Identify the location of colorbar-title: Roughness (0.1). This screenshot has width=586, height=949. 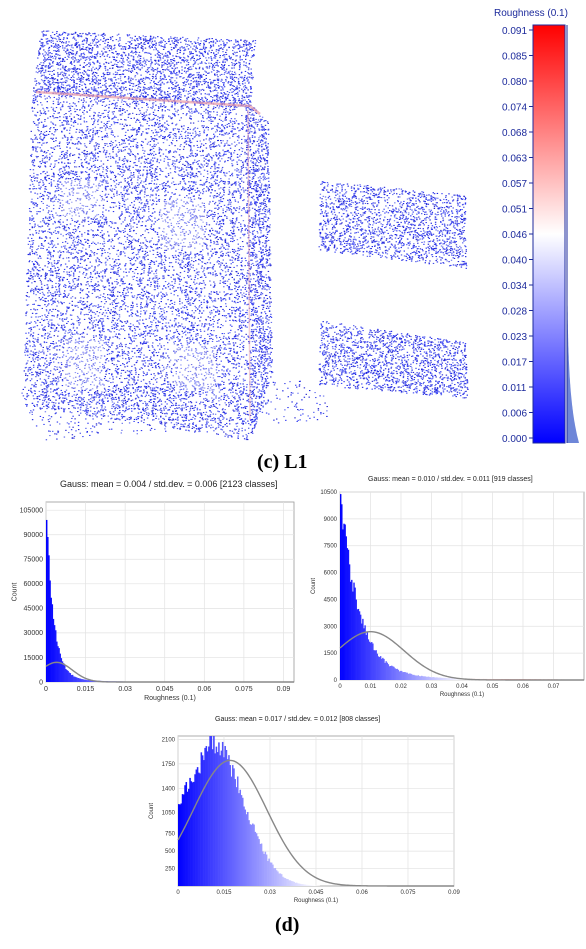
(531, 13).